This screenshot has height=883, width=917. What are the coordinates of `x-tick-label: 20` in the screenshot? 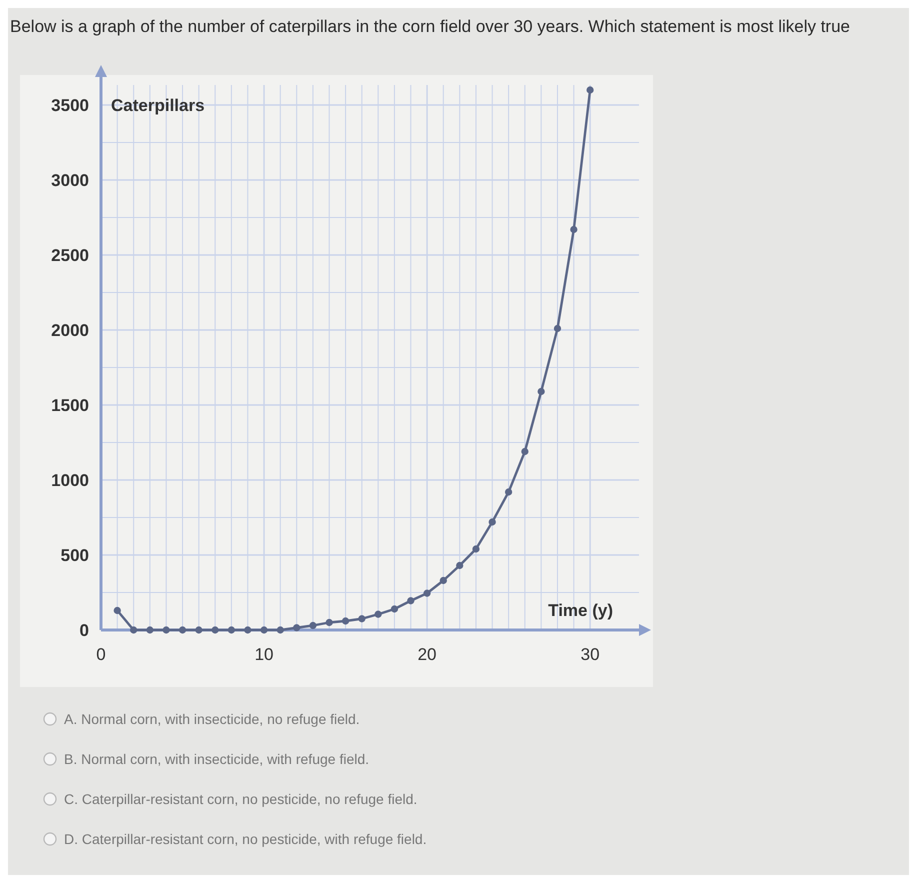 It's located at (427, 654).